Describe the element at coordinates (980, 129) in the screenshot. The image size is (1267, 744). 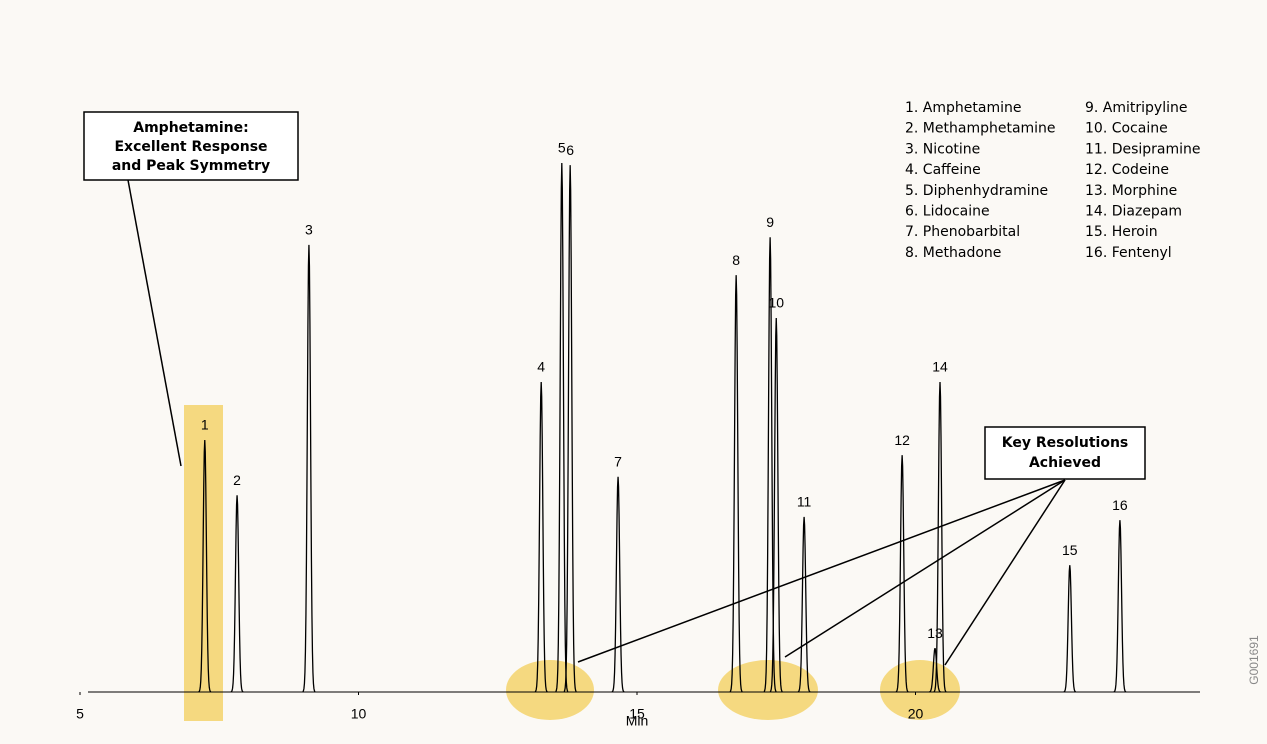
I see `legend-entry: 2. Methamphetamine` at that location.